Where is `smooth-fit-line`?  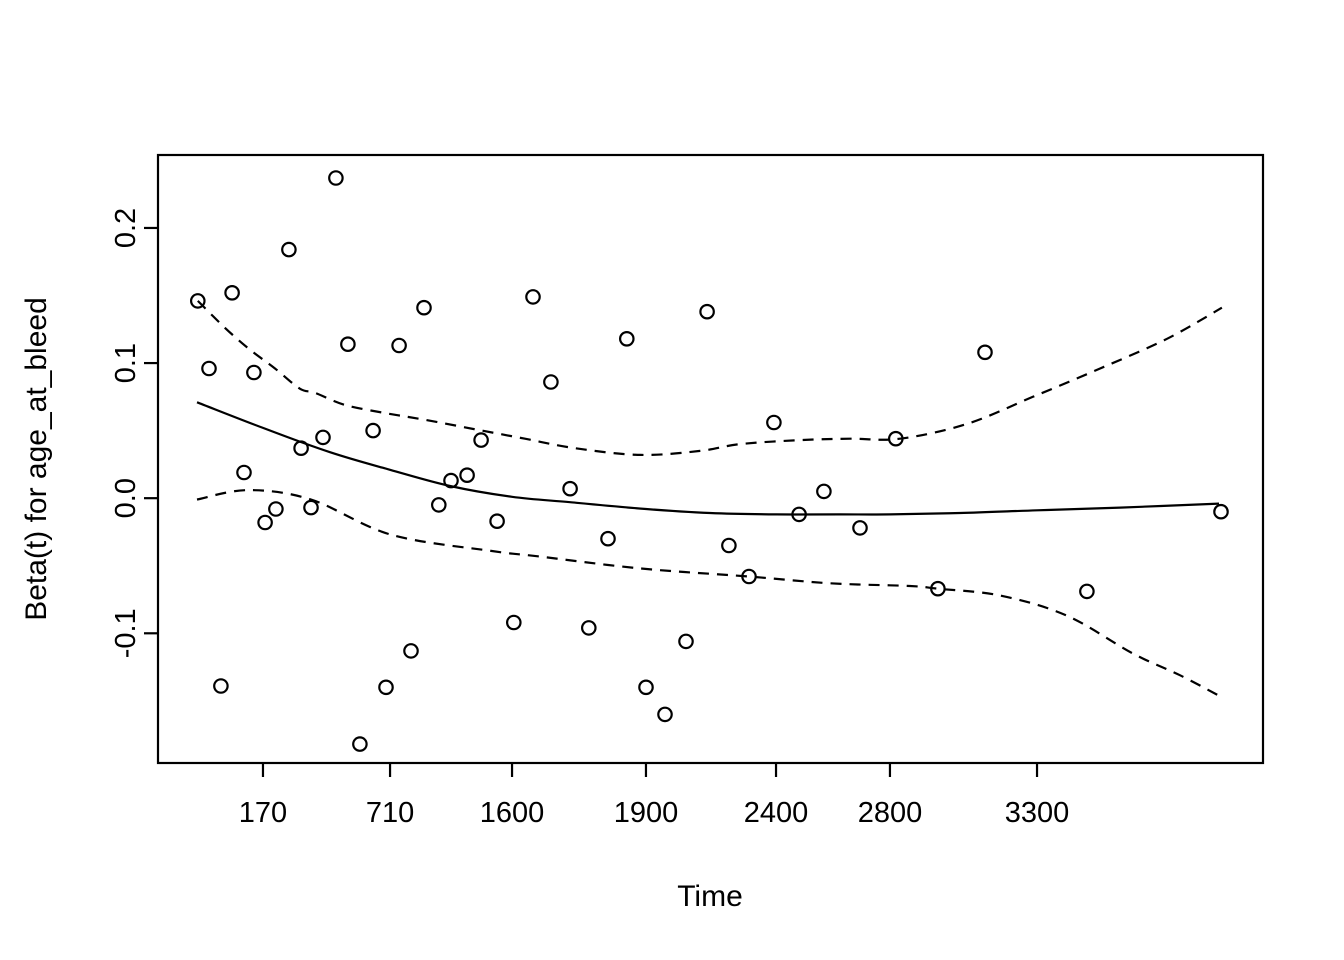 smooth-fit-line is located at coordinates (708, 458).